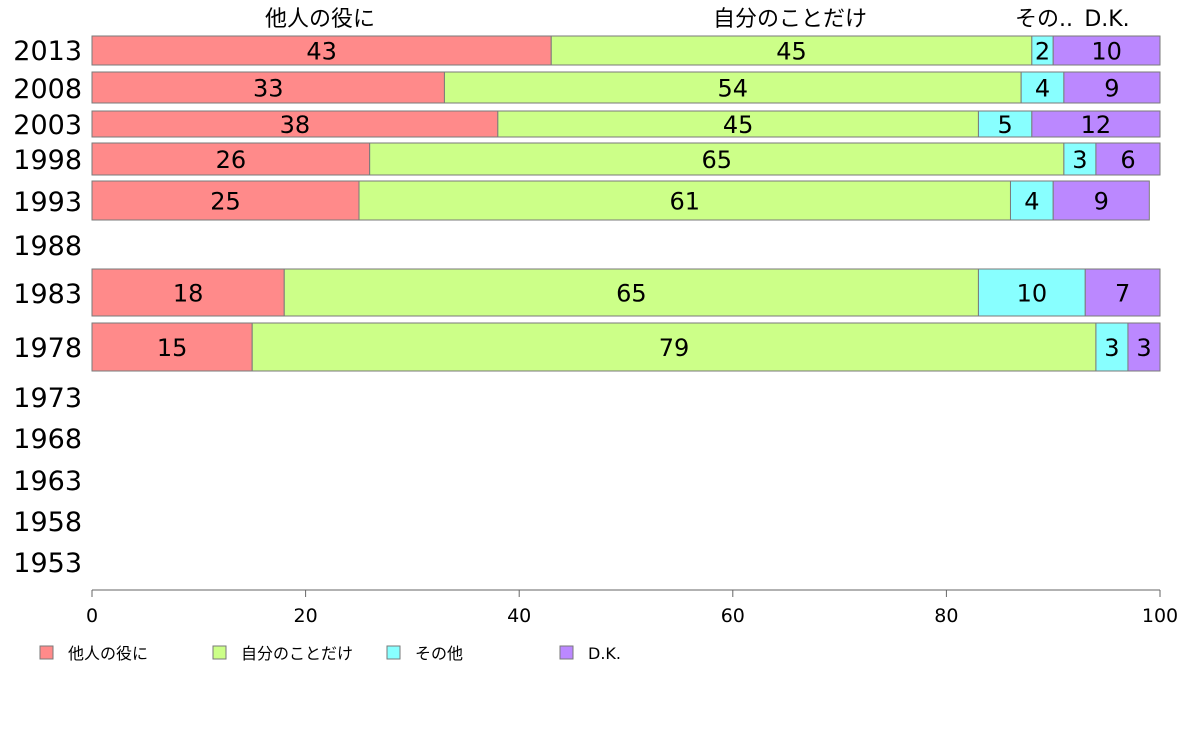 This screenshot has width=1188, height=736. I want to click on series-headers: 他人の役に 自分のことだけ その.. D.K., so click(697, 19).